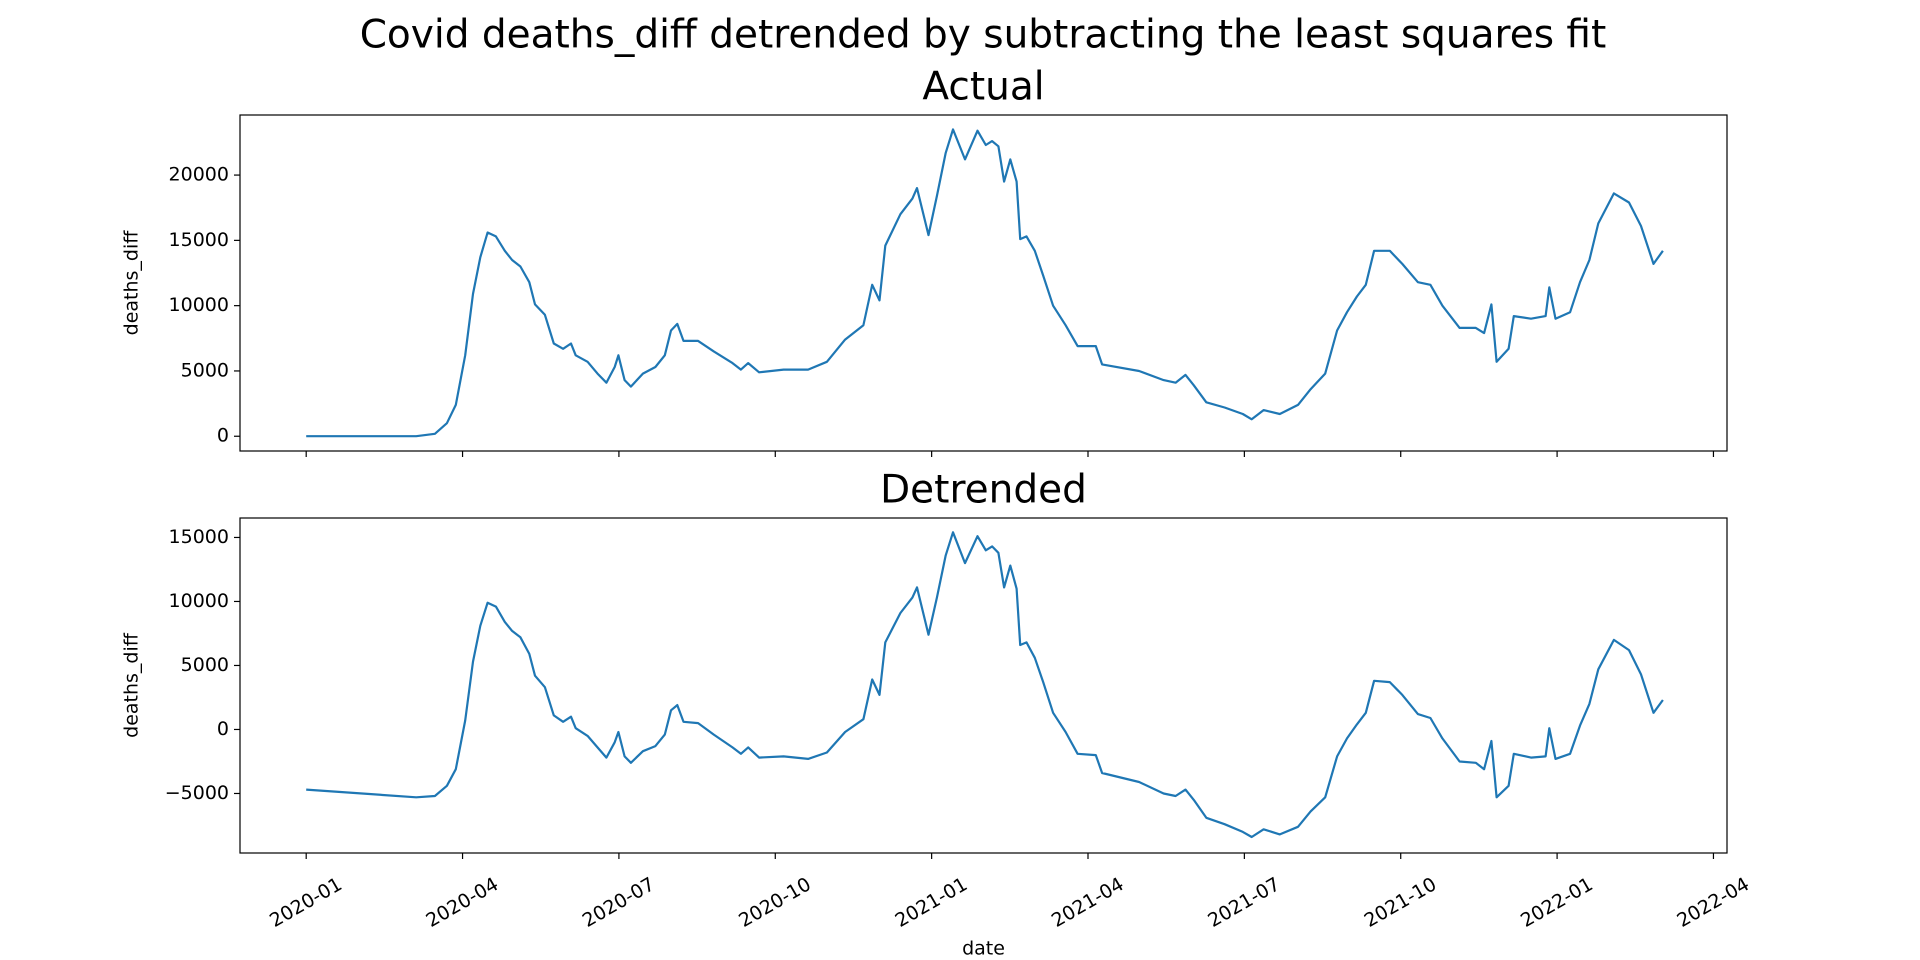 Image resolution: width=1920 pixels, height=960 pixels. Describe the element at coordinates (983, 87) in the screenshot. I see `panel-title: Actual` at that location.